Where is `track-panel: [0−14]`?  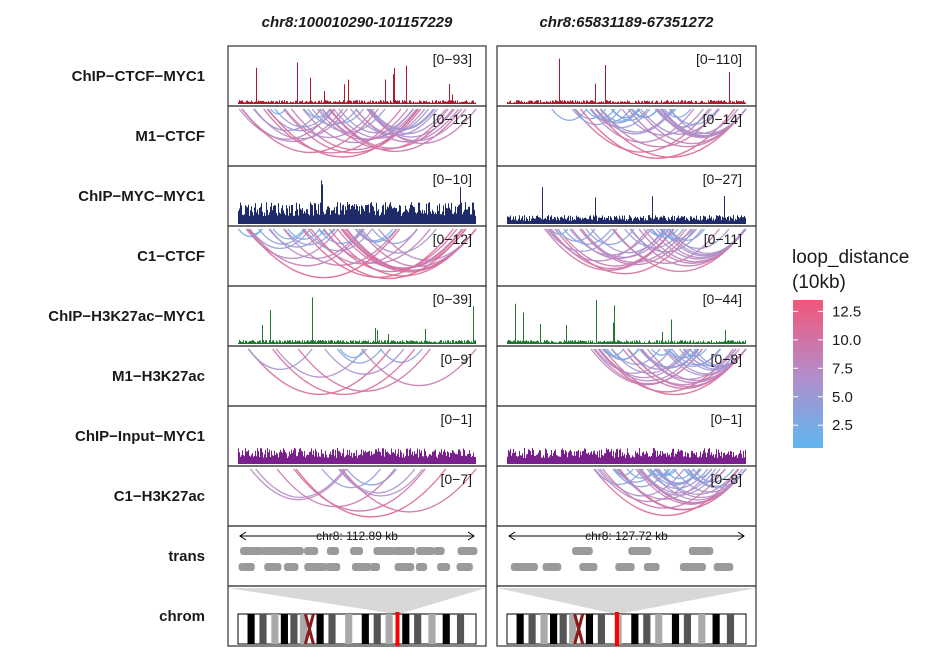 track-panel: [0−14] is located at coordinates (626, 136).